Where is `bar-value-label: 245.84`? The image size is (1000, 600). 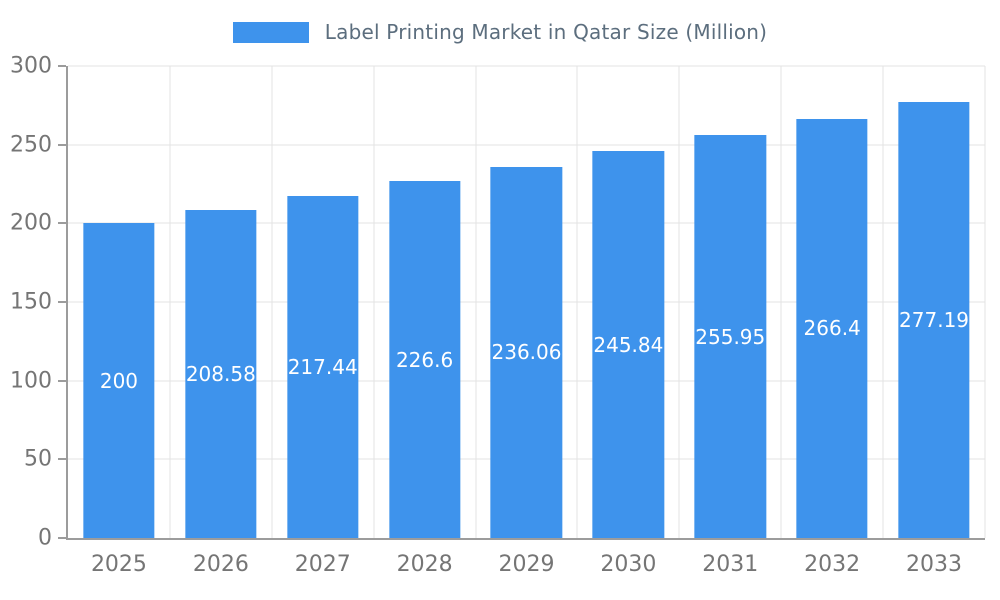
bar-value-label: 245.84 is located at coordinates (628, 344).